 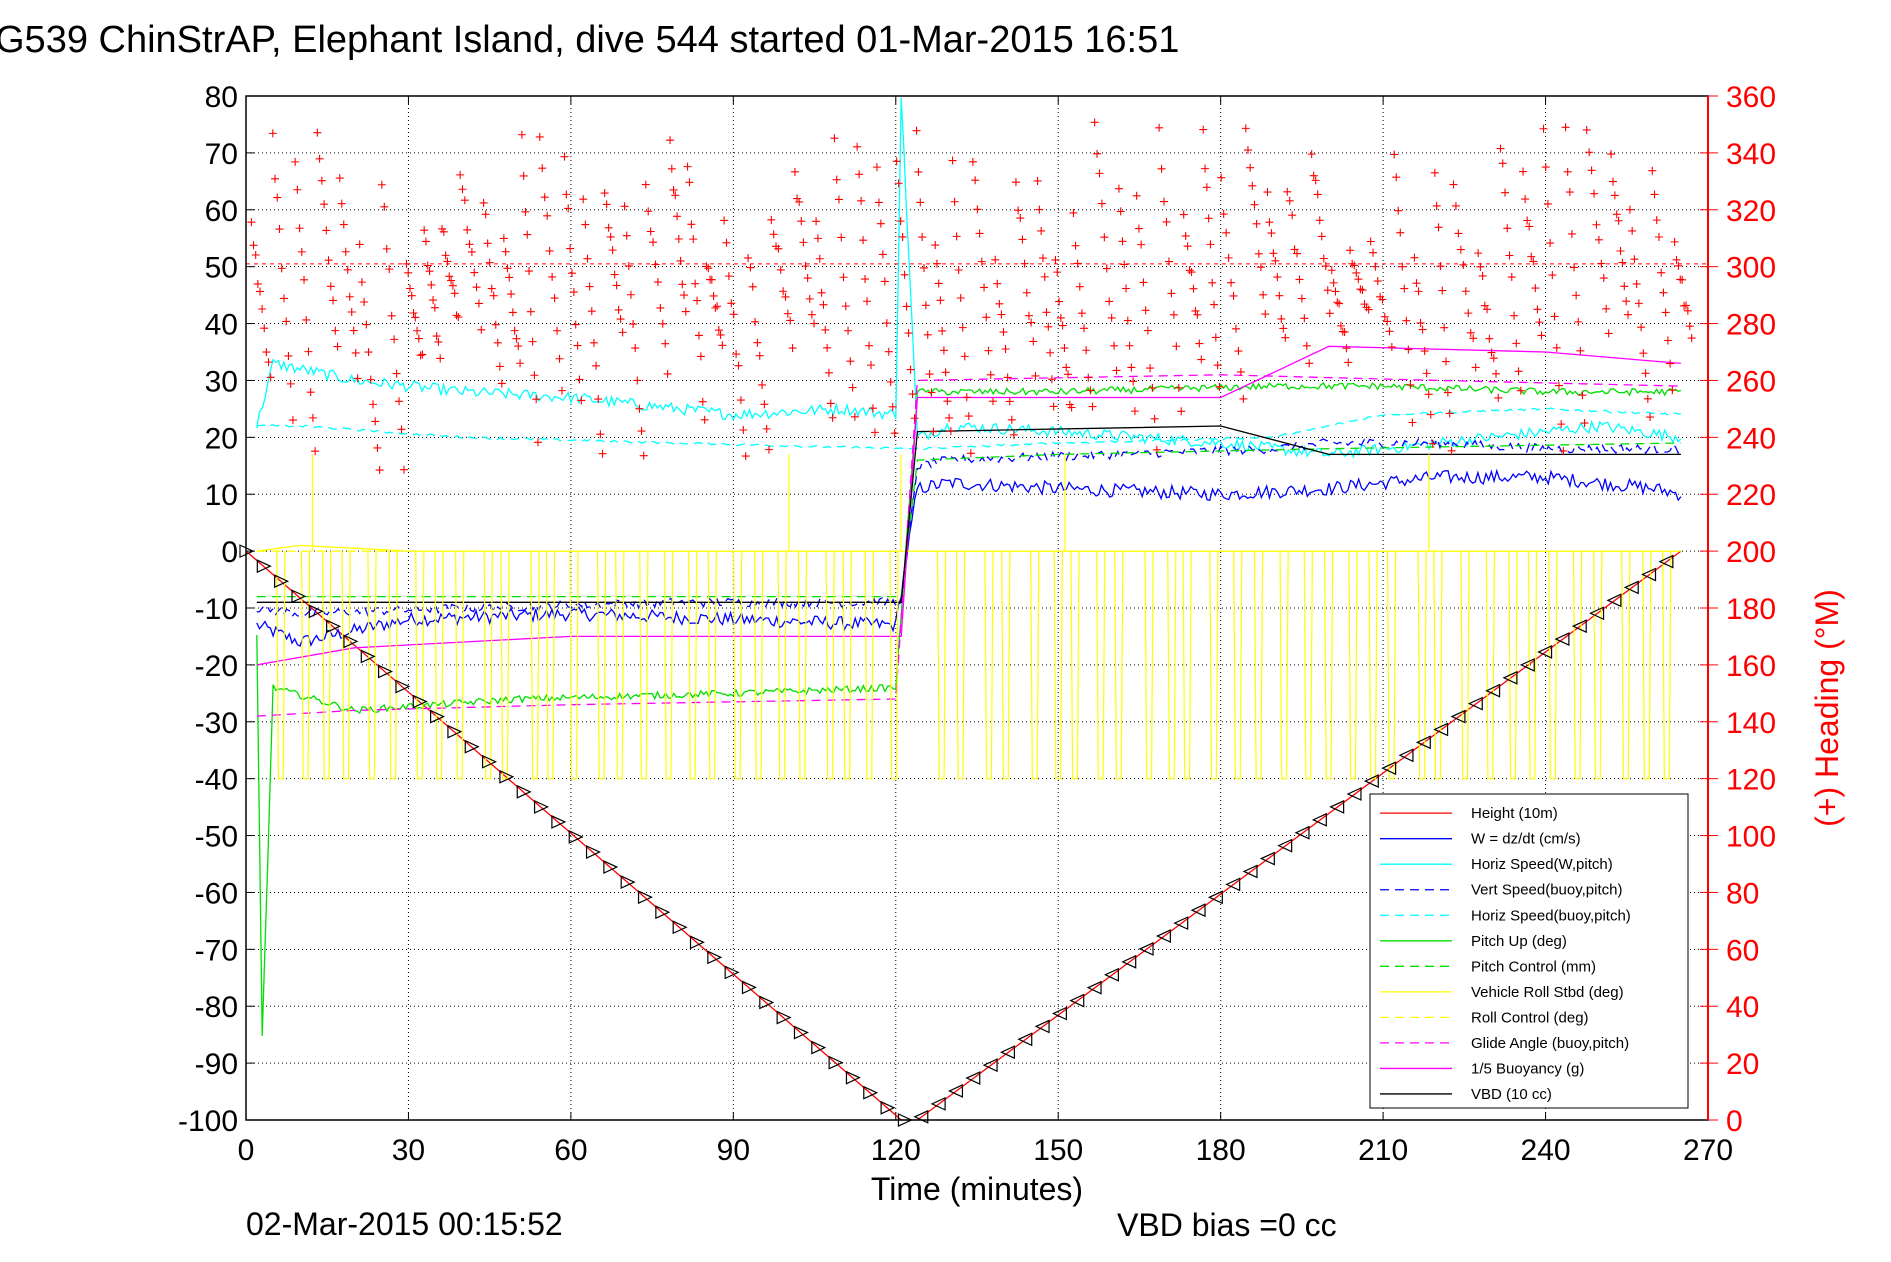 What do you see at coordinates (1751, 666) in the screenshot?
I see `right-y-tick-label: 160` at bounding box center [1751, 666].